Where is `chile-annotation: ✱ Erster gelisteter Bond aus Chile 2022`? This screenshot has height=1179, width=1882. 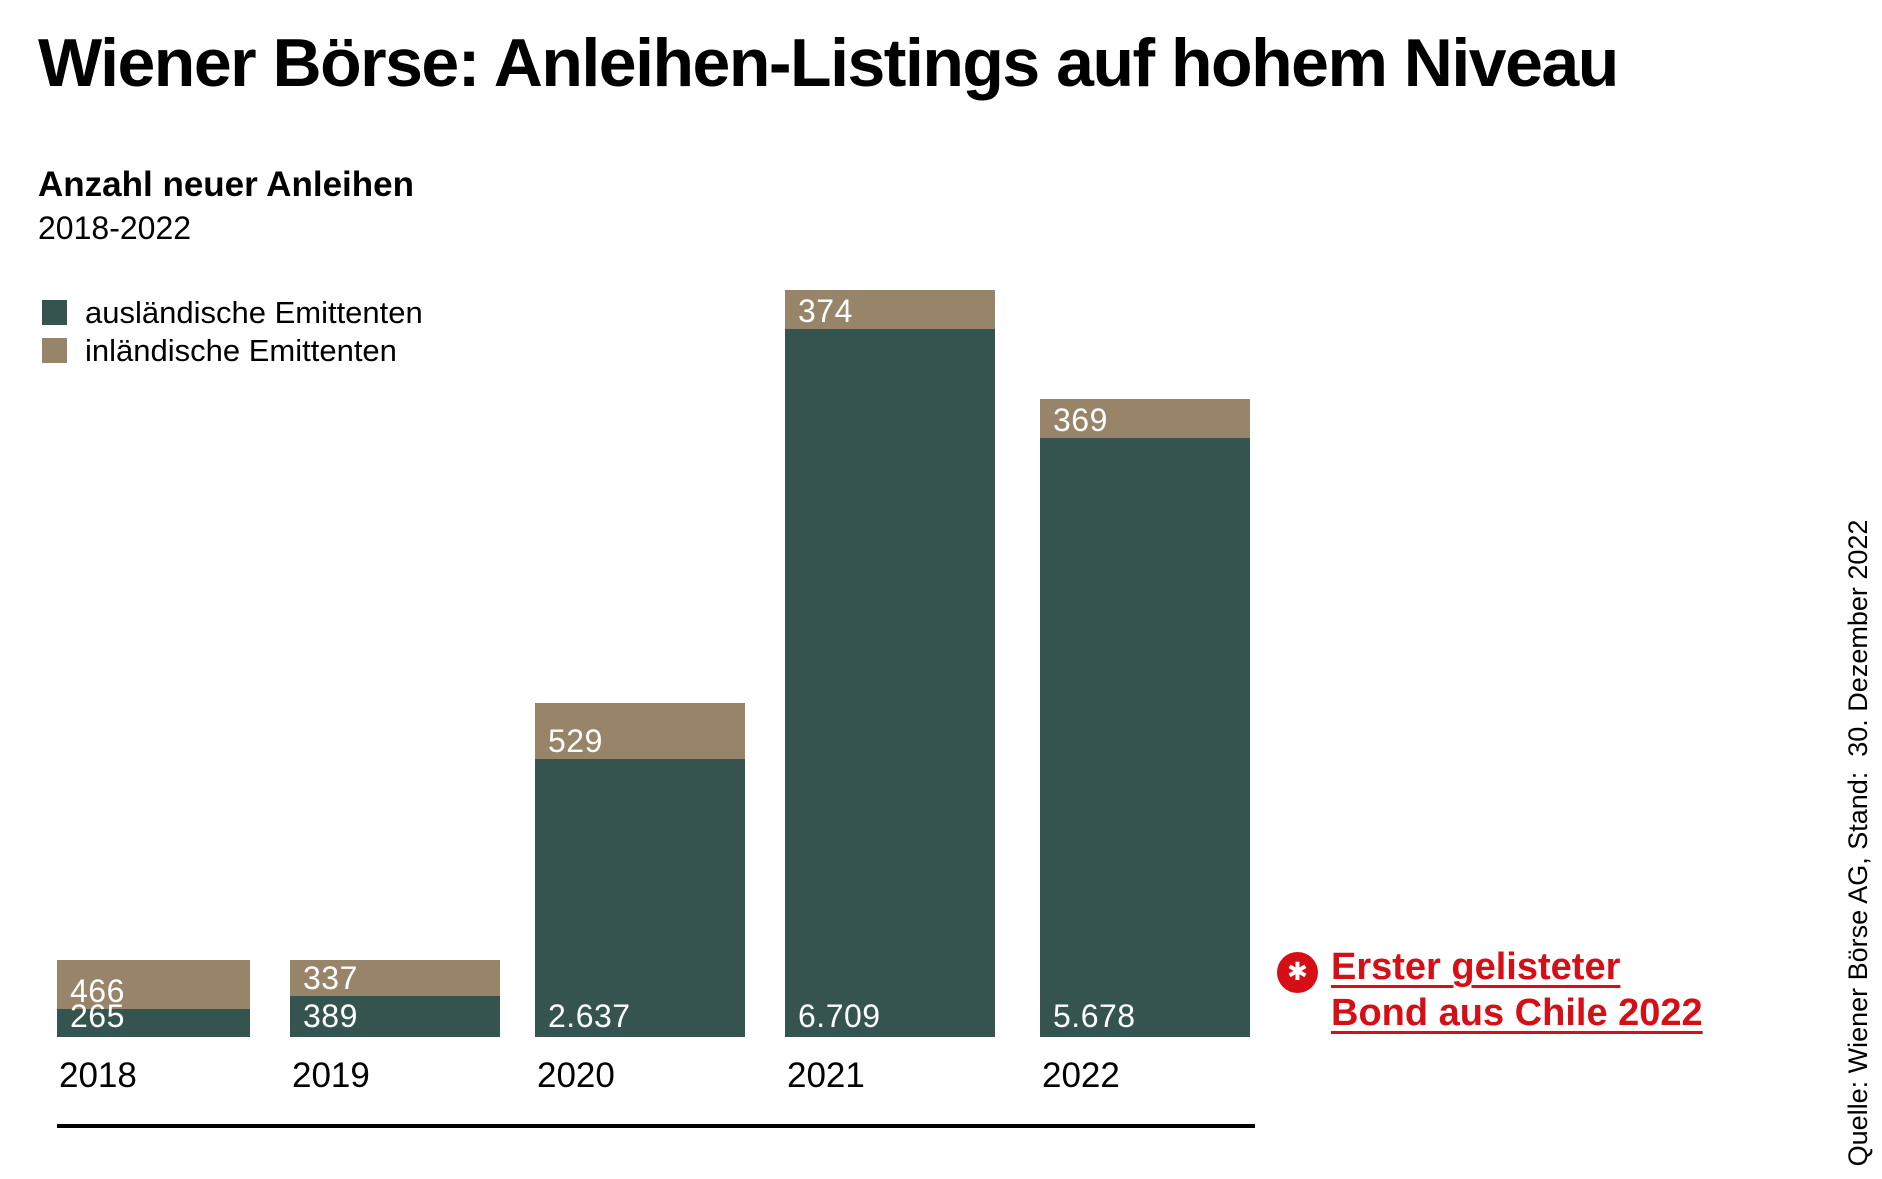 chile-annotation: ✱ Erster gelisteter Bond aus Chile 2022 is located at coordinates (1490, 990).